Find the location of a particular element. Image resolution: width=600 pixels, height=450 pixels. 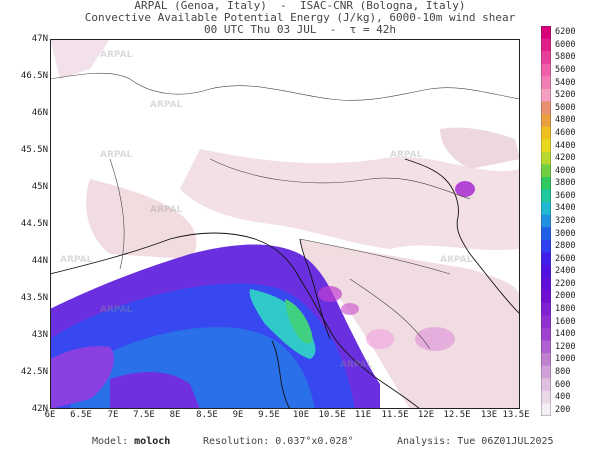

colorbar-tick-label: 1200 is located at coordinates (565, 346).